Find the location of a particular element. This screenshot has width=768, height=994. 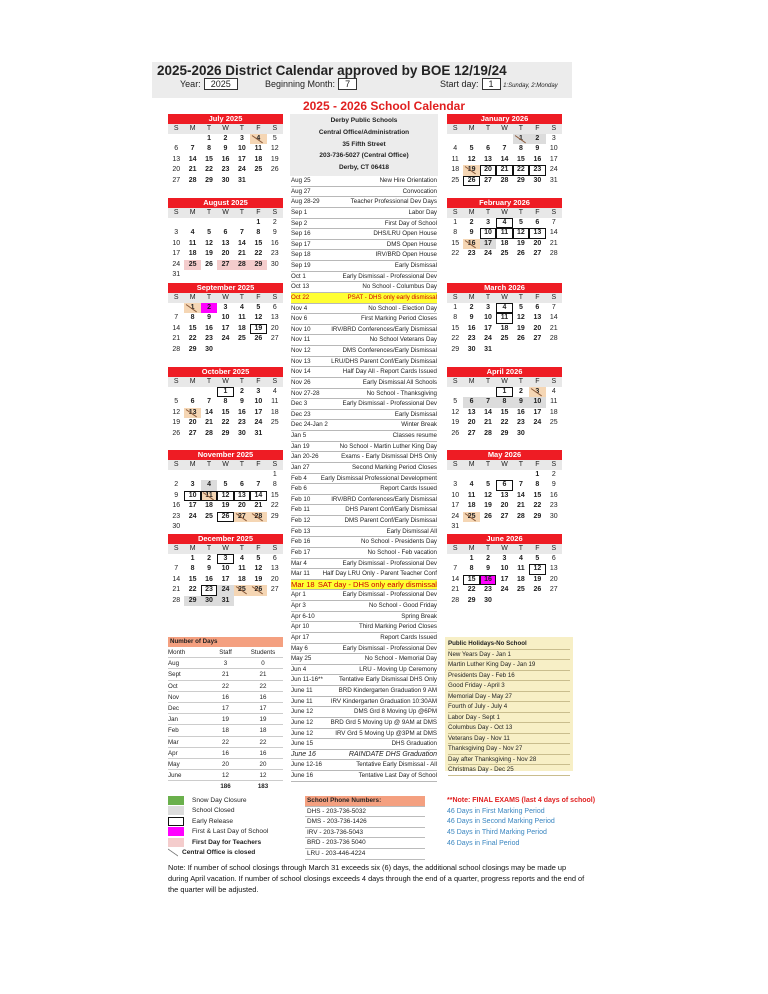

legend-label: Early Release is located at coordinates (213, 821).